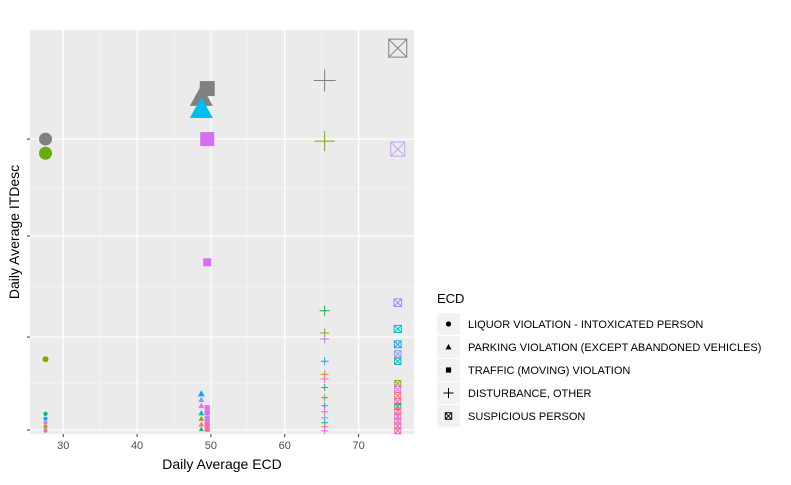 This screenshot has height=485, width=791. What do you see at coordinates (285, 446) in the screenshot?
I see `x-tick-label: 60` at bounding box center [285, 446].